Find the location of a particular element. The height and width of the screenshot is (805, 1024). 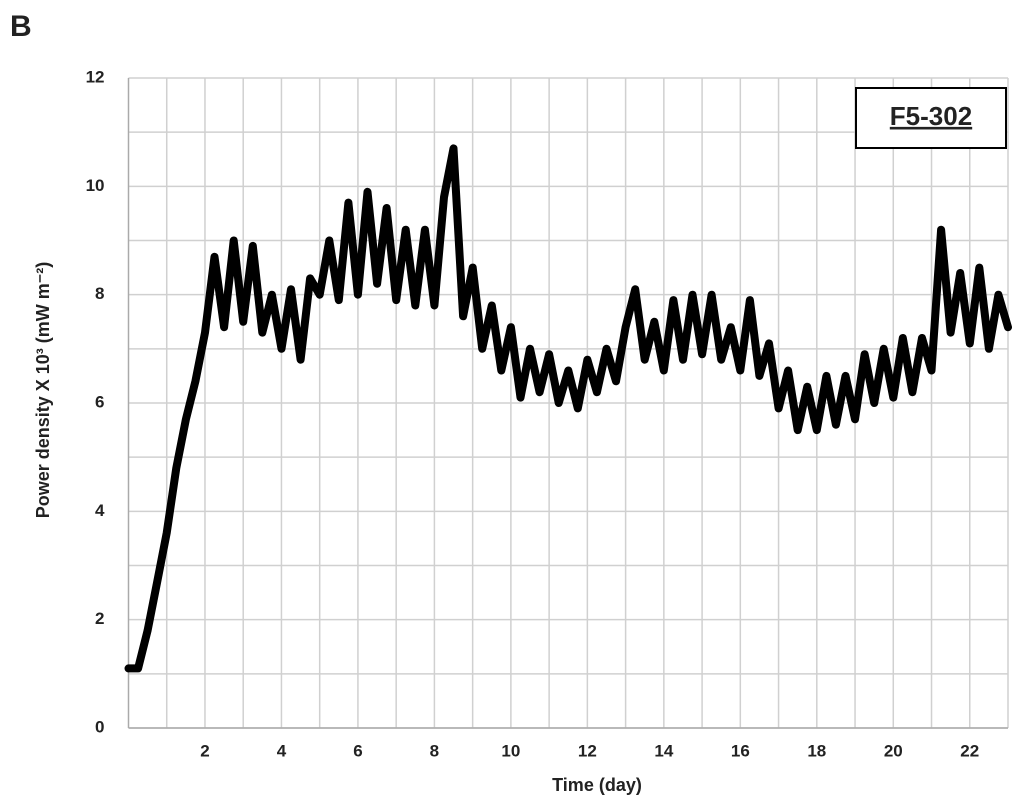

y-tick-label: 10 is located at coordinates (95, 185).